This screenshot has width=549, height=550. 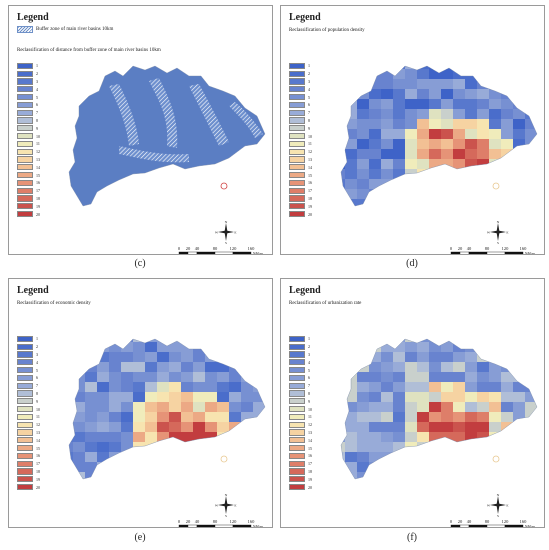 What do you see at coordinates (28, 191) in the screenshot?
I see `legend-class-row: 17` at bounding box center [28, 191].